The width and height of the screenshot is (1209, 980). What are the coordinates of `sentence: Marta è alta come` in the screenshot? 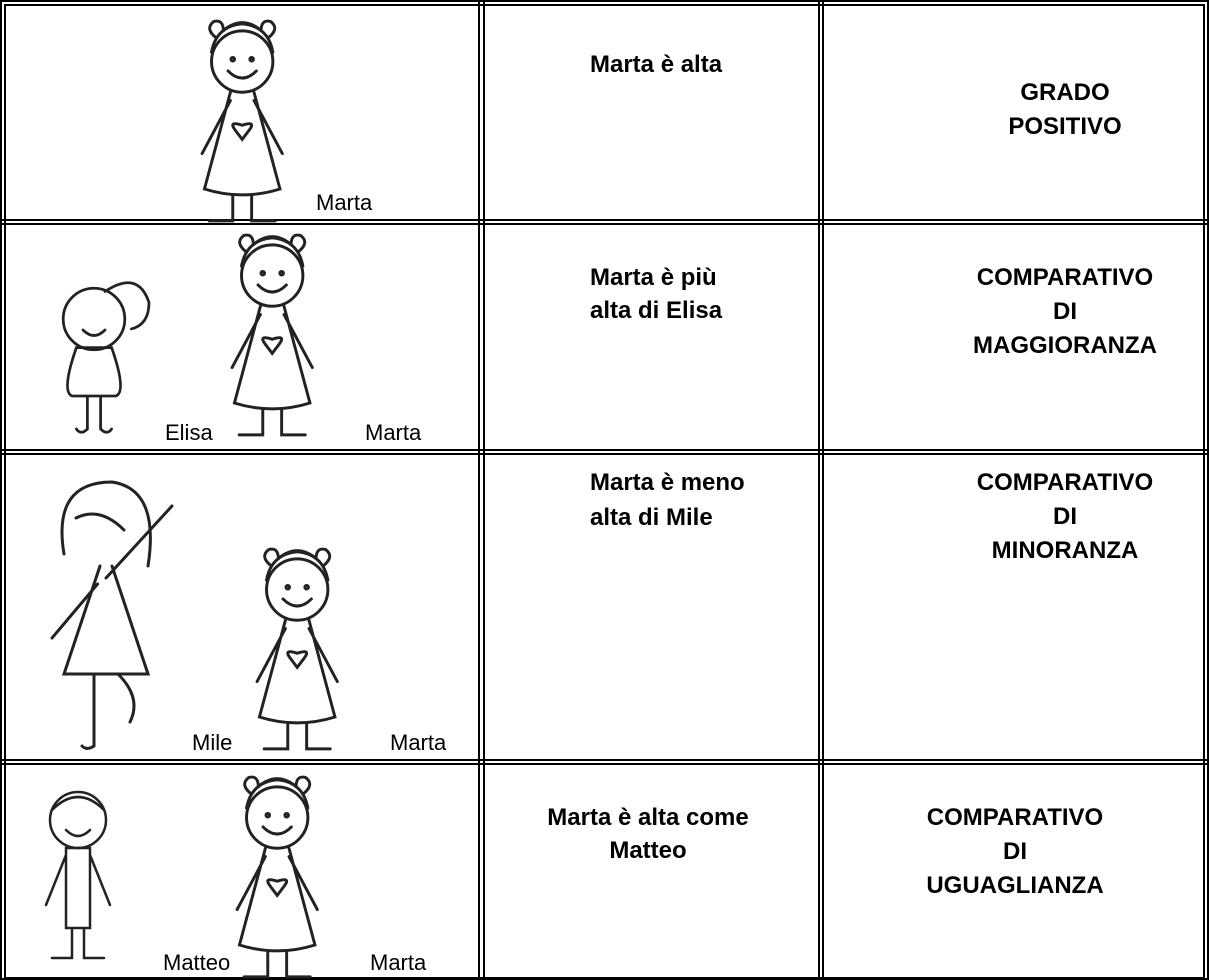 It's located at (647, 817).